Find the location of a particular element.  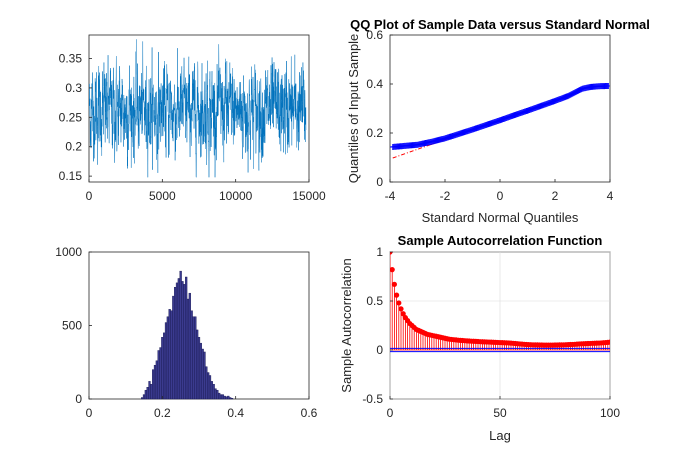

qq-point is located at coordinates (607, 85).